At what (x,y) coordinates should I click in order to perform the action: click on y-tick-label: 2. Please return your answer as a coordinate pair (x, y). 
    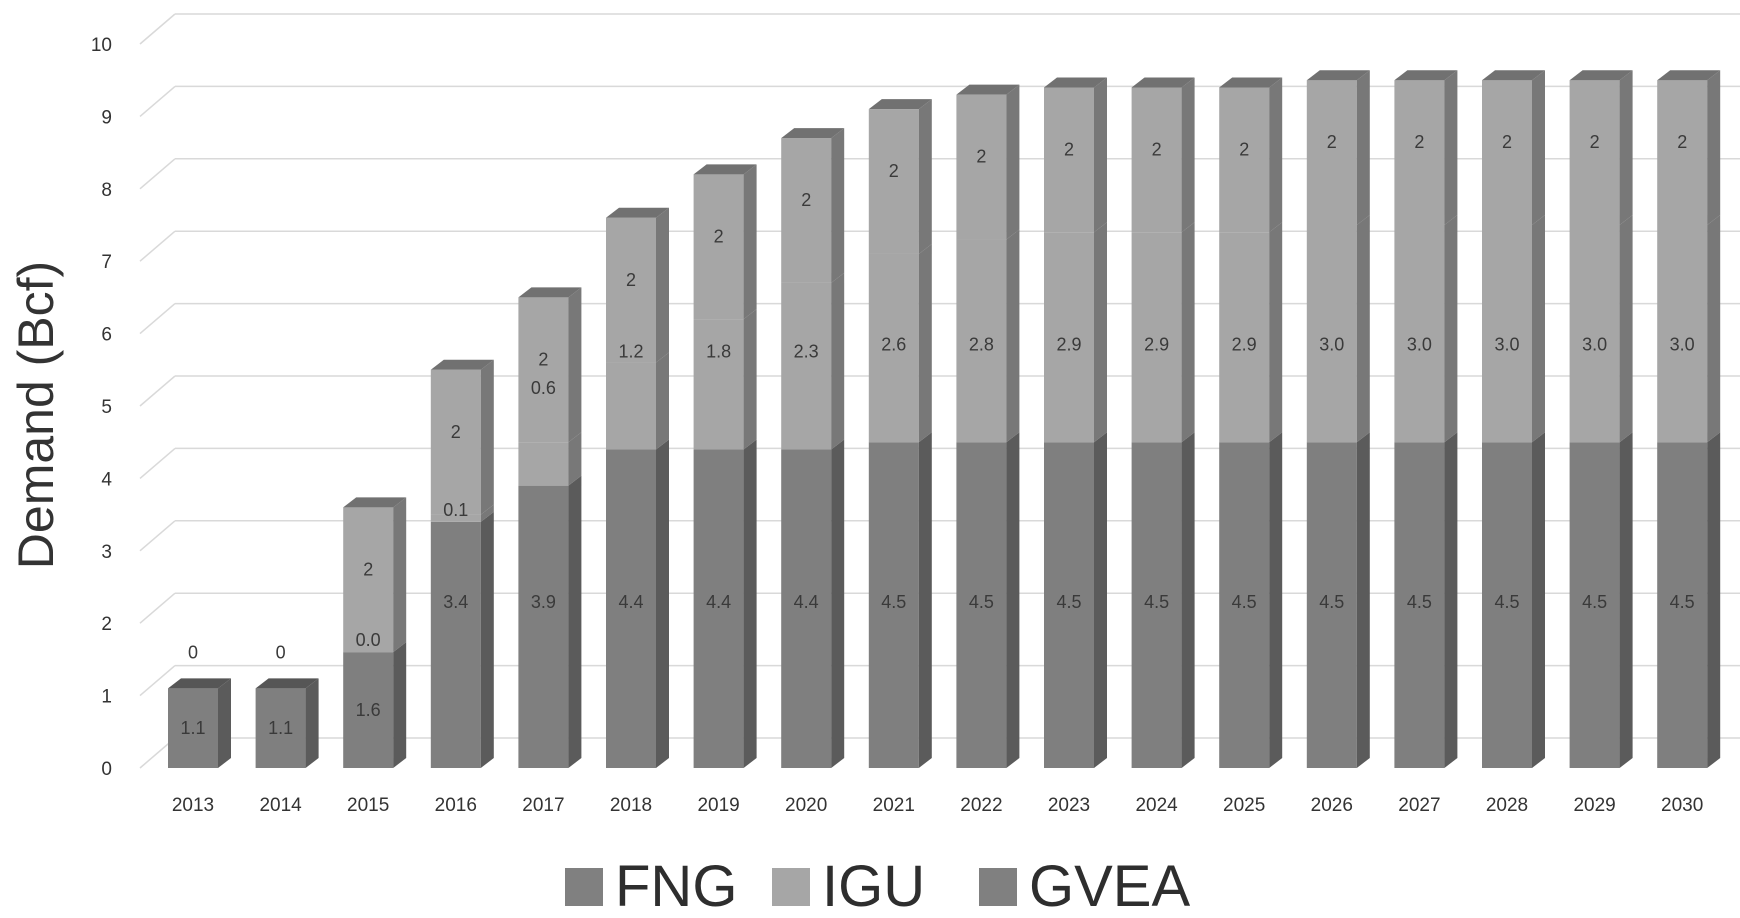
    Looking at the image, I should click on (106, 624).